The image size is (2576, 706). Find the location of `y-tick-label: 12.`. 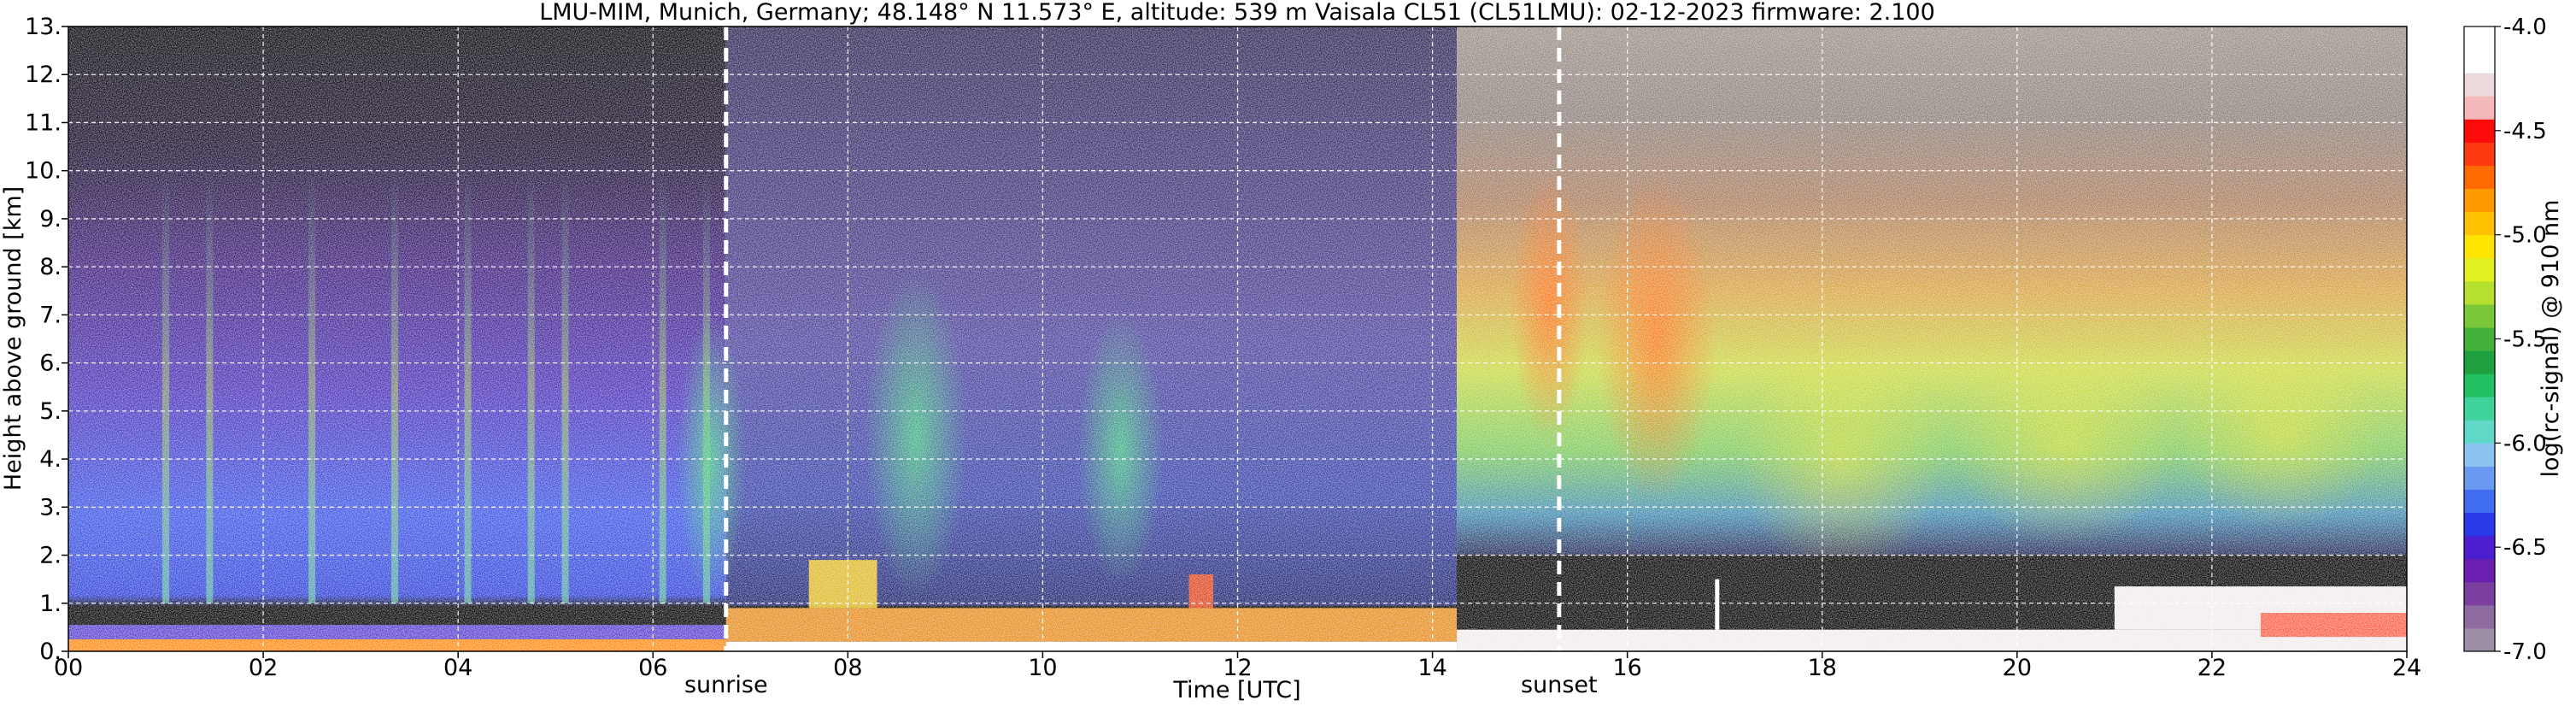

y-tick-label: 12. is located at coordinates (43, 75).